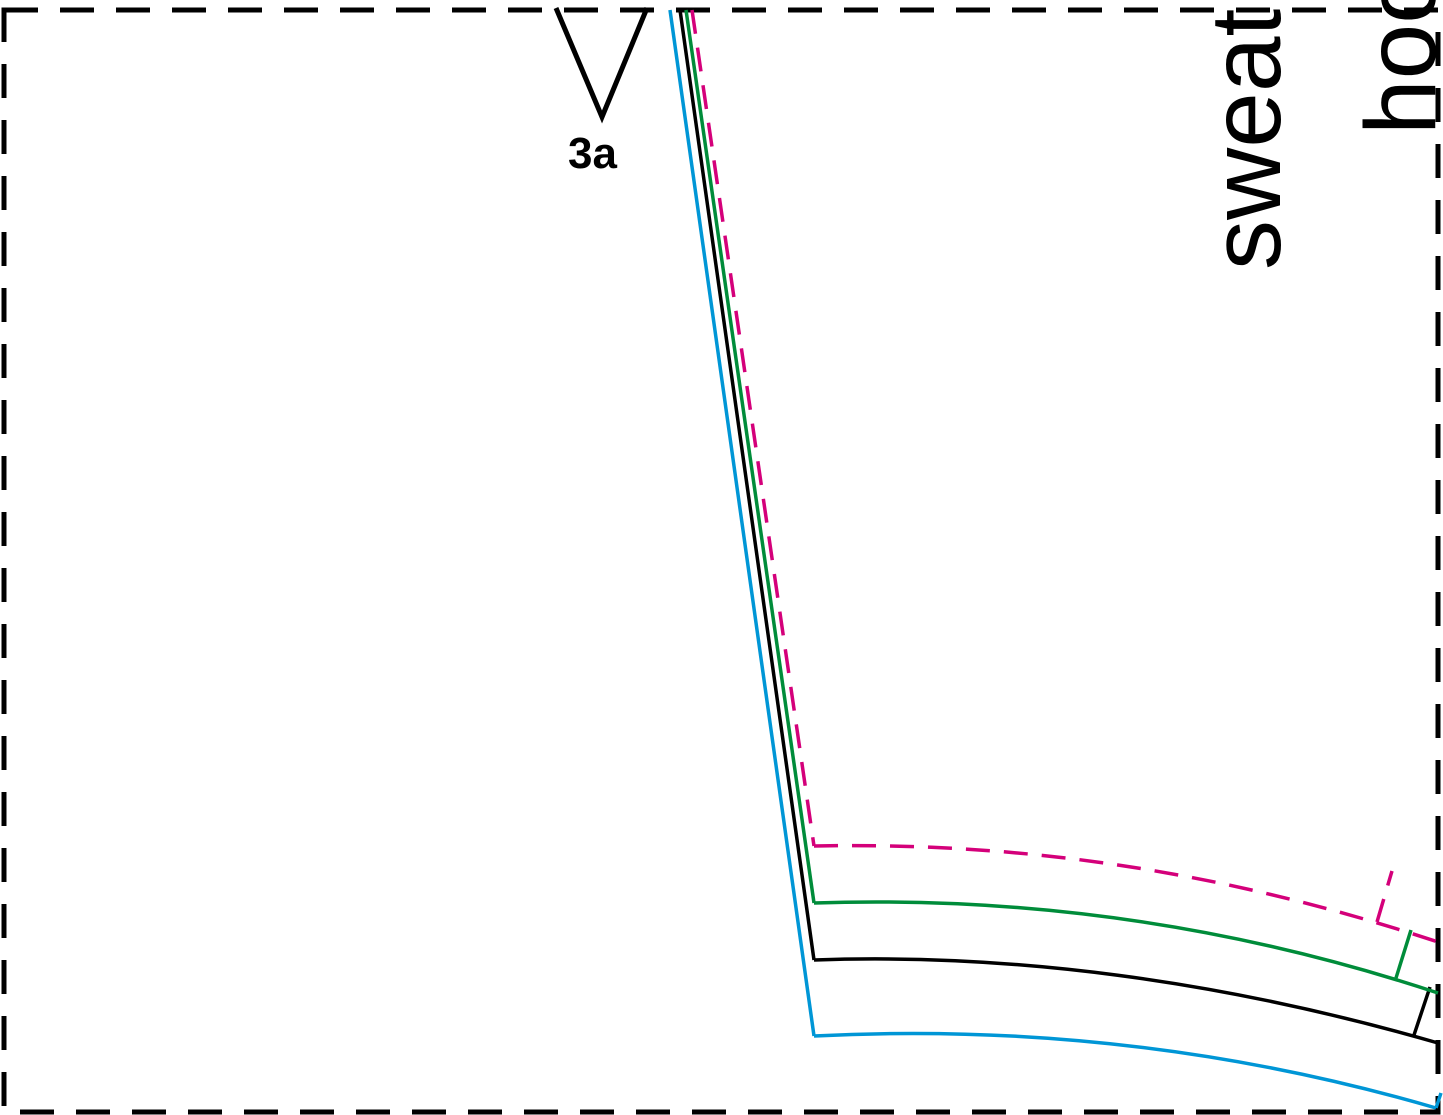 The width and height of the screenshot is (1443, 1115). I want to click on hem-curve-blue, so click(1125, 1070).